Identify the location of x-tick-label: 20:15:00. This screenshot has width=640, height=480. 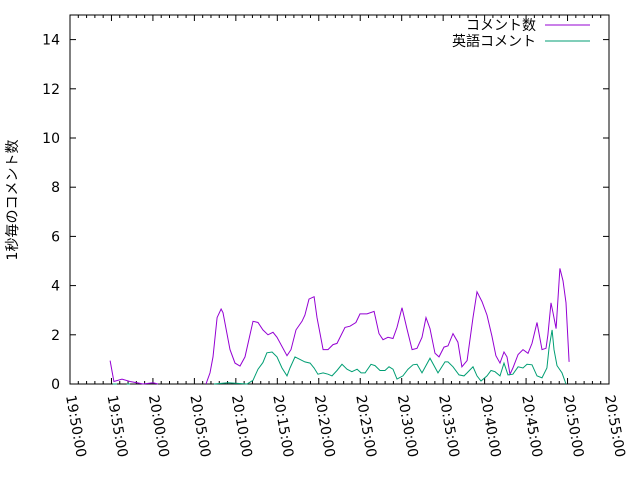
(282, 426).